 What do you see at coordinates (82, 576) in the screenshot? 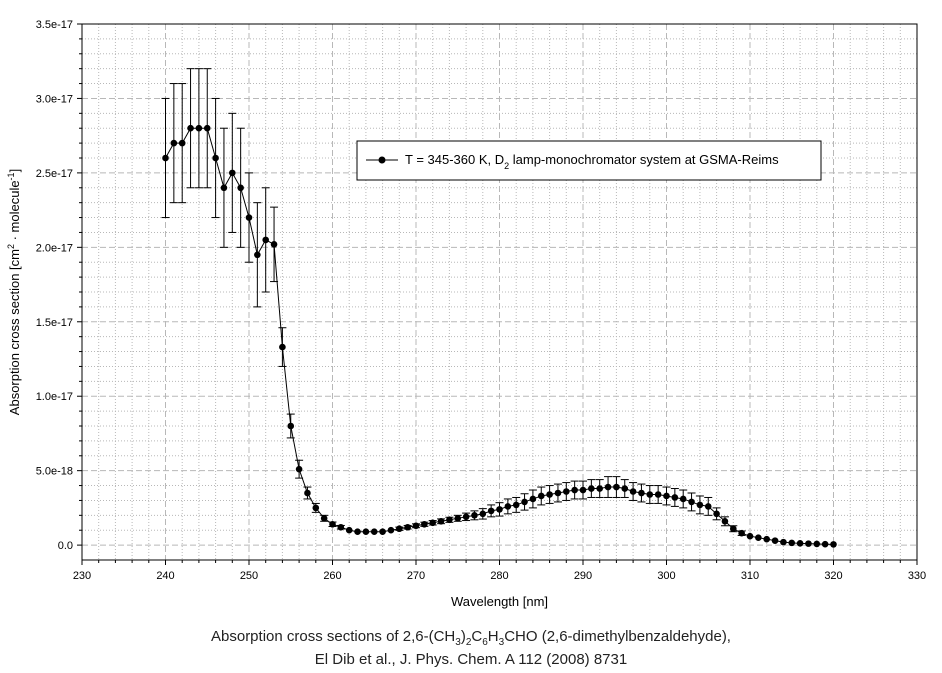
I see `x-tick-label: 230` at bounding box center [82, 576].